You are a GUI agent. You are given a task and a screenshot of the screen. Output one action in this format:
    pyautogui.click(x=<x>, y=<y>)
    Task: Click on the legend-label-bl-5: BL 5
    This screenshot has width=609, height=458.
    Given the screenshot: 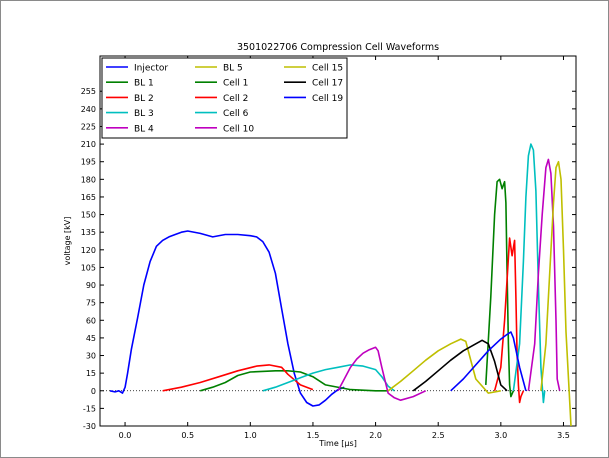 What is the action you would take?
    pyautogui.click(x=233, y=69)
    